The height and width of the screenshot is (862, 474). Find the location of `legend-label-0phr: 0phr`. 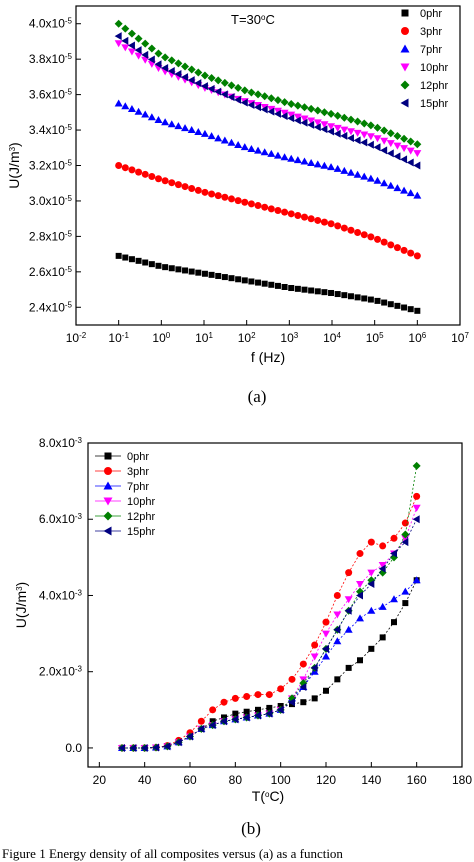

legend-label-0phr: 0phr is located at coordinates (138, 457).